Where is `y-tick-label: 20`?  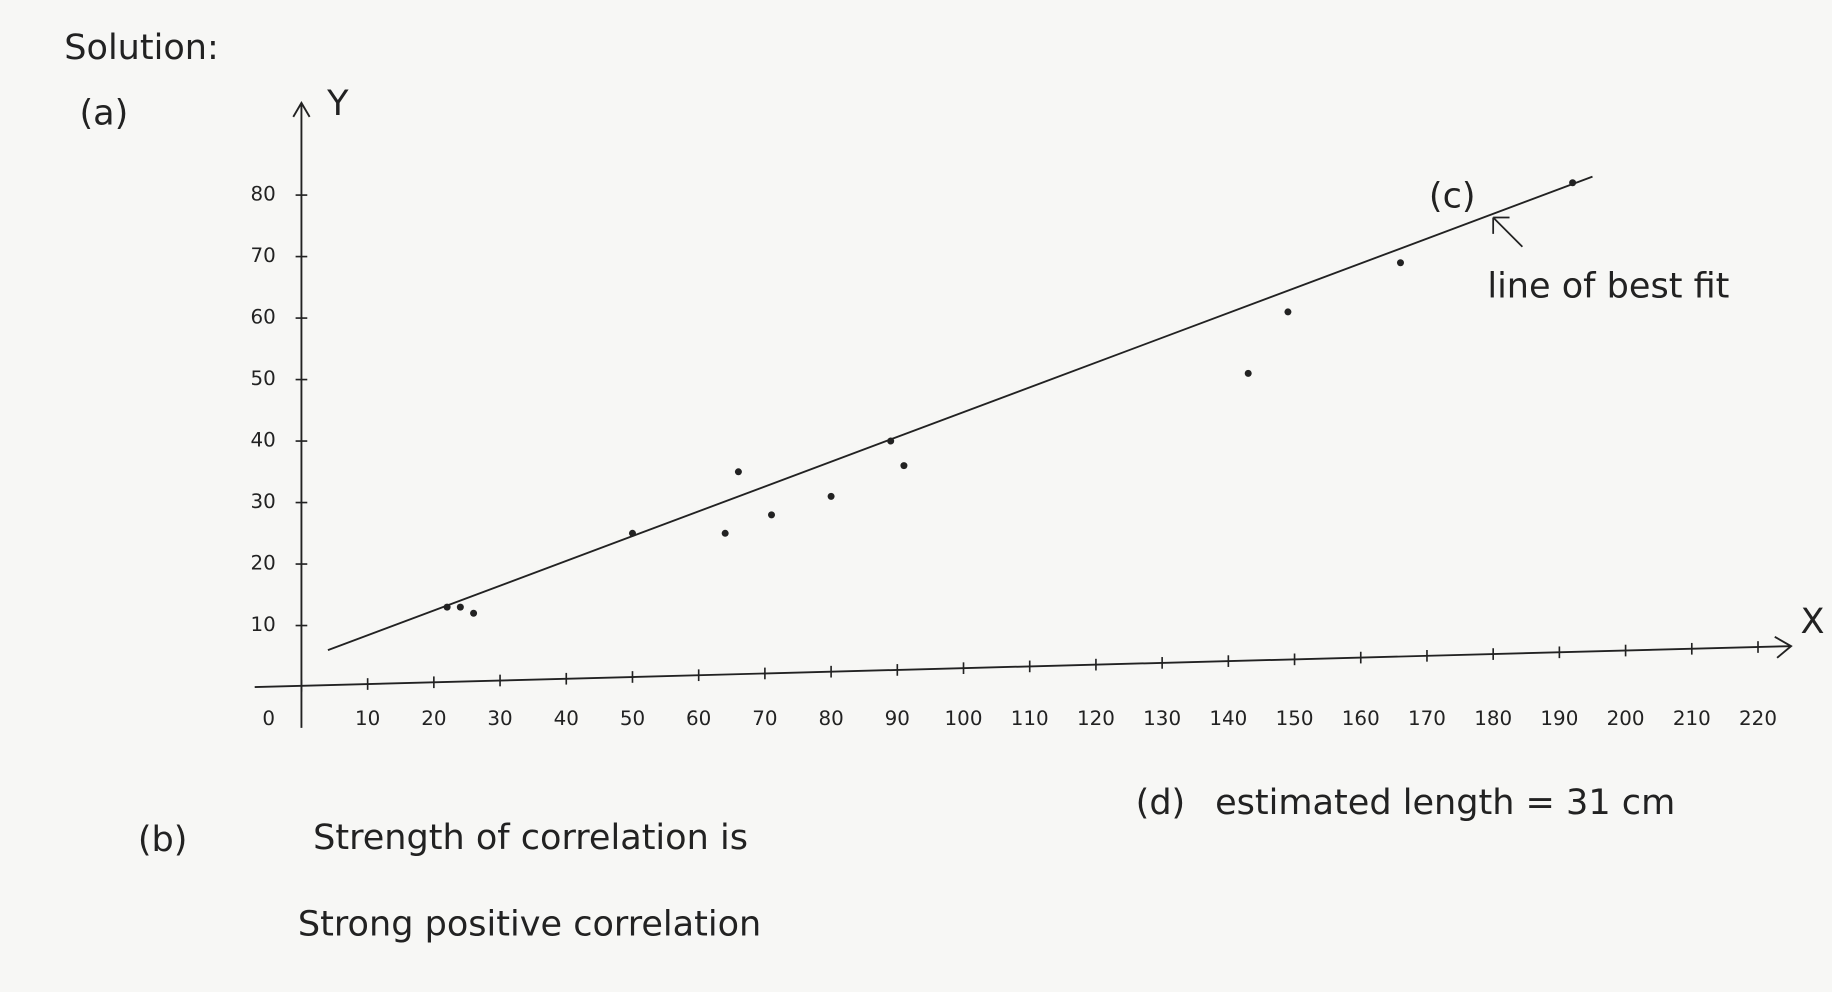
y-tick-label: 20 is located at coordinates (262, 563).